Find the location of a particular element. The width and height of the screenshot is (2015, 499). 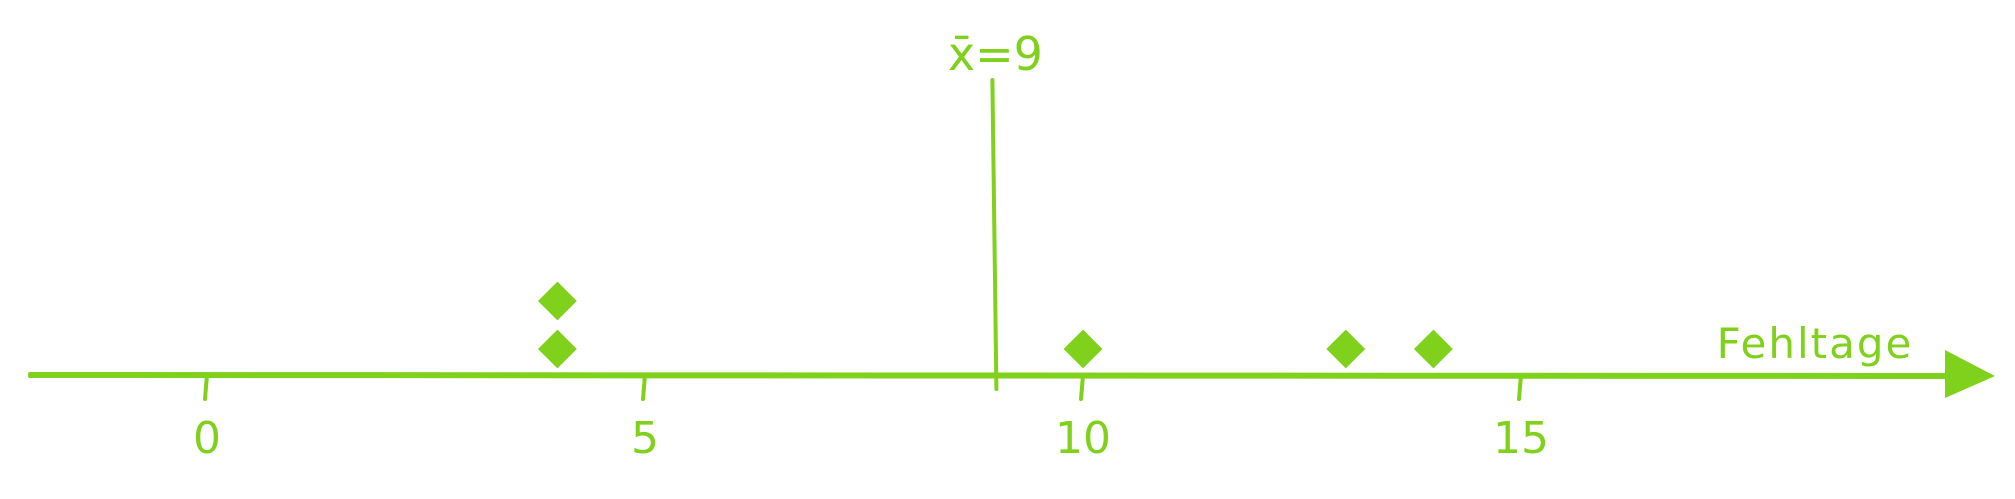

data-points is located at coordinates (995, 325).